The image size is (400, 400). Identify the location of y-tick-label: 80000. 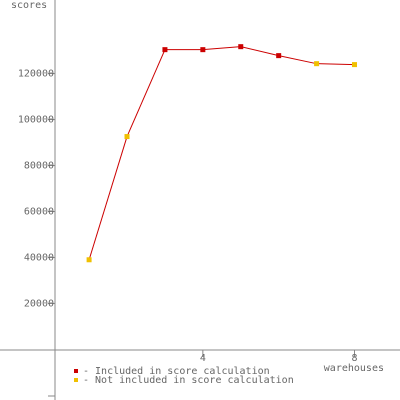
(39, 166).